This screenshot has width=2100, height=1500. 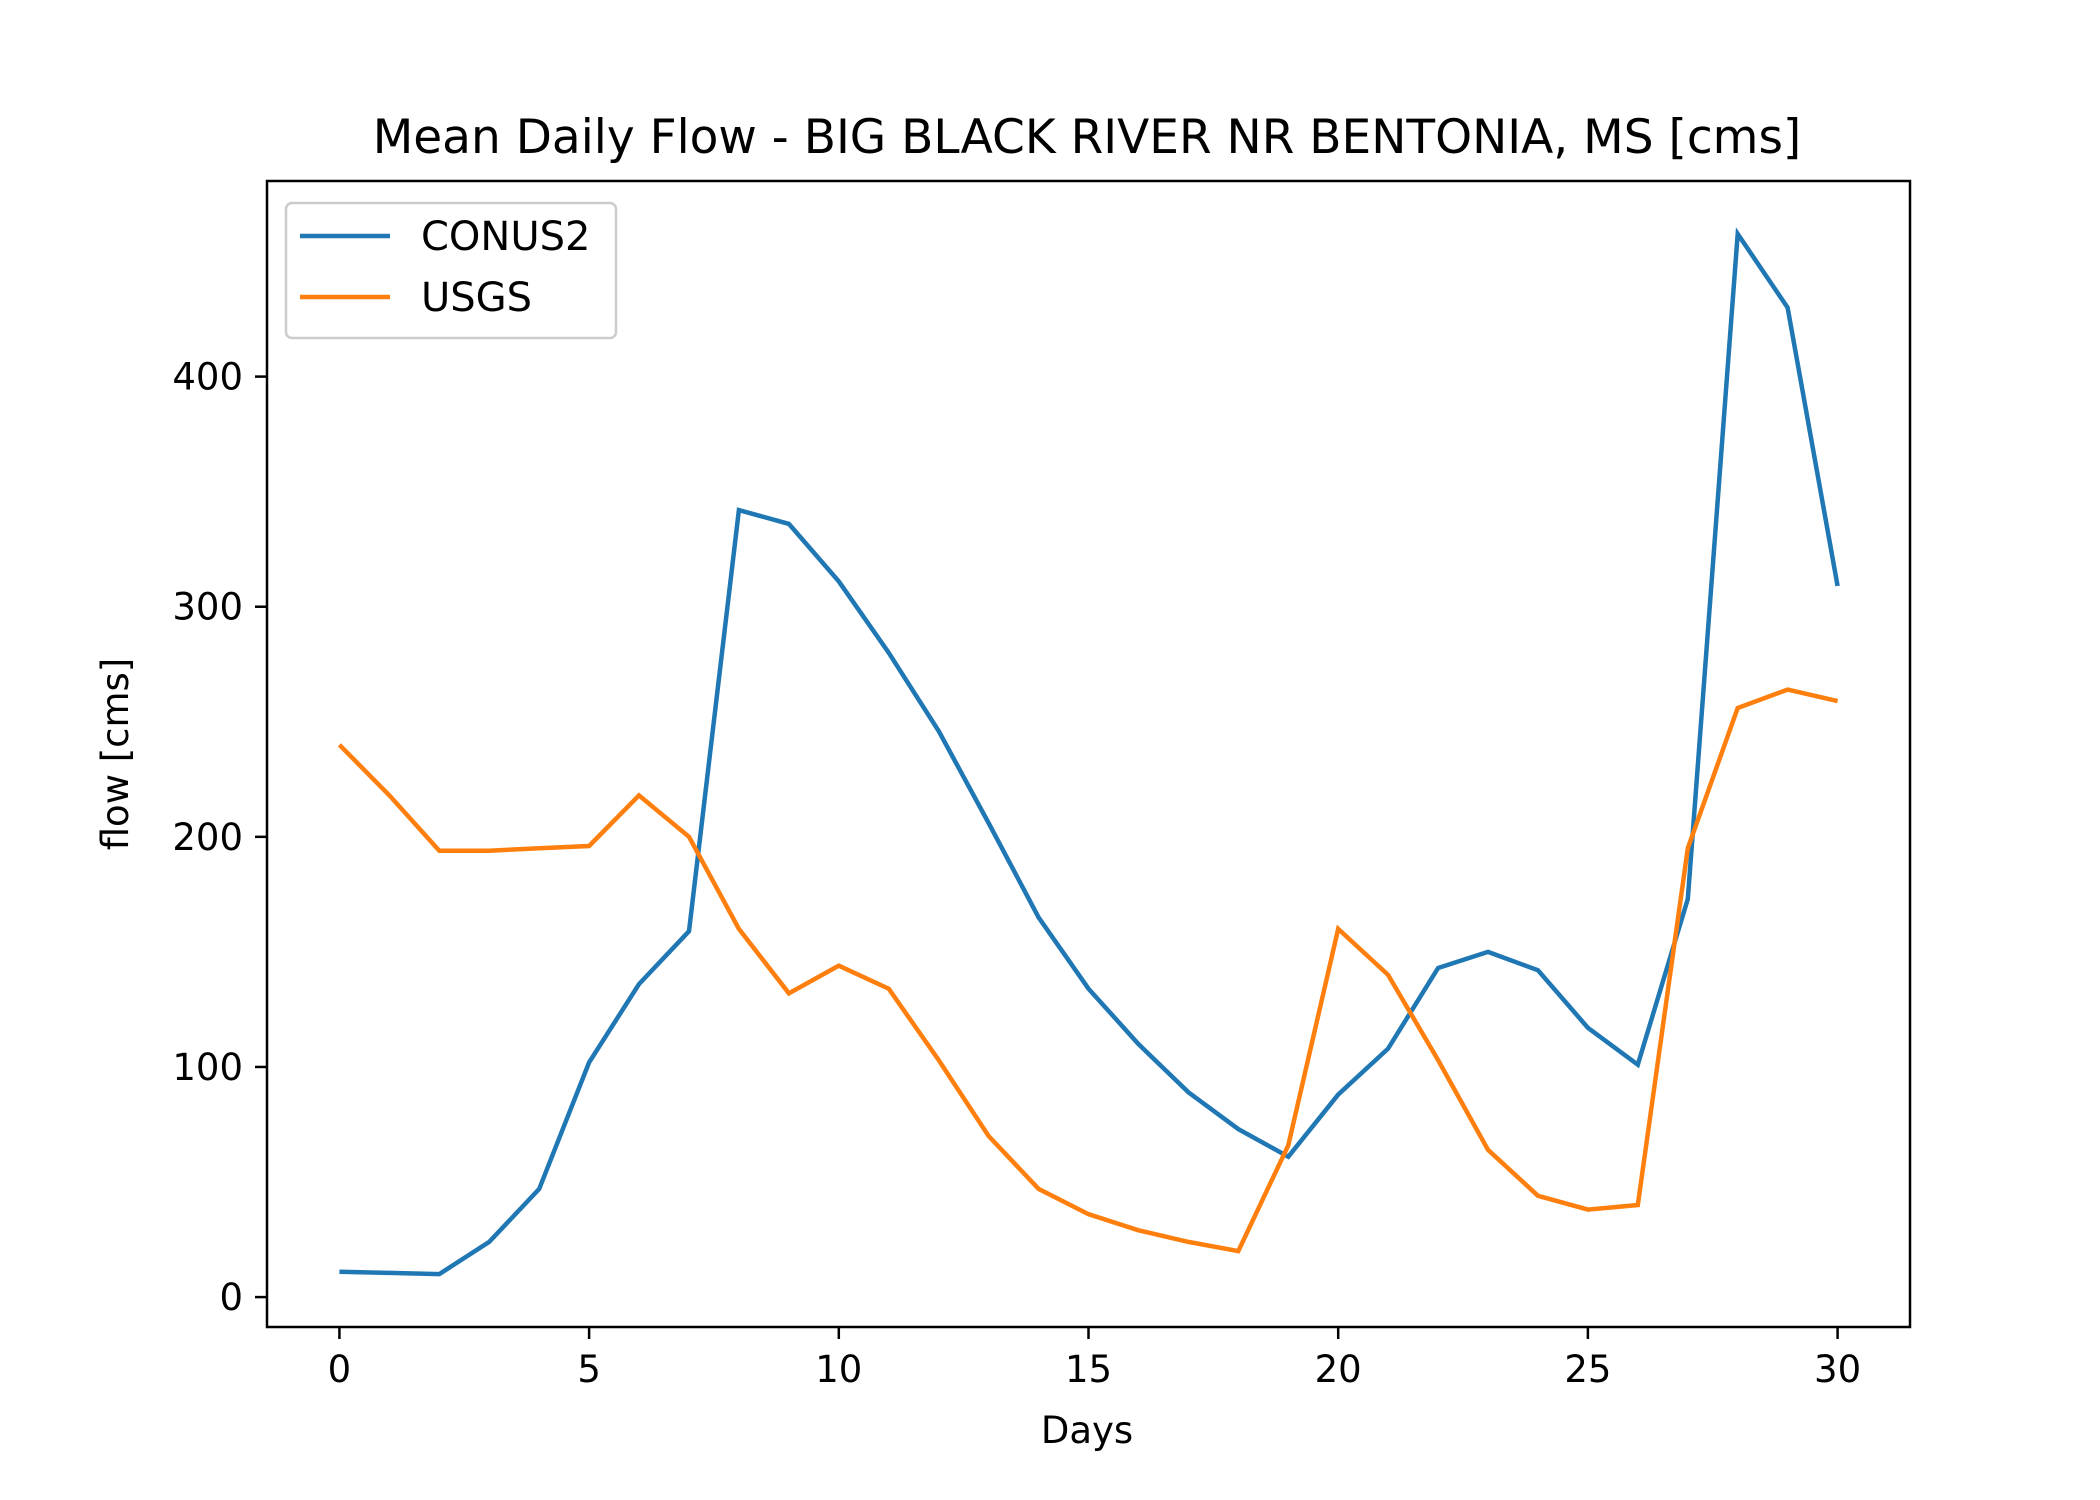 What do you see at coordinates (1837, 1369) in the screenshot?
I see `x-tick-label: 30` at bounding box center [1837, 1369].